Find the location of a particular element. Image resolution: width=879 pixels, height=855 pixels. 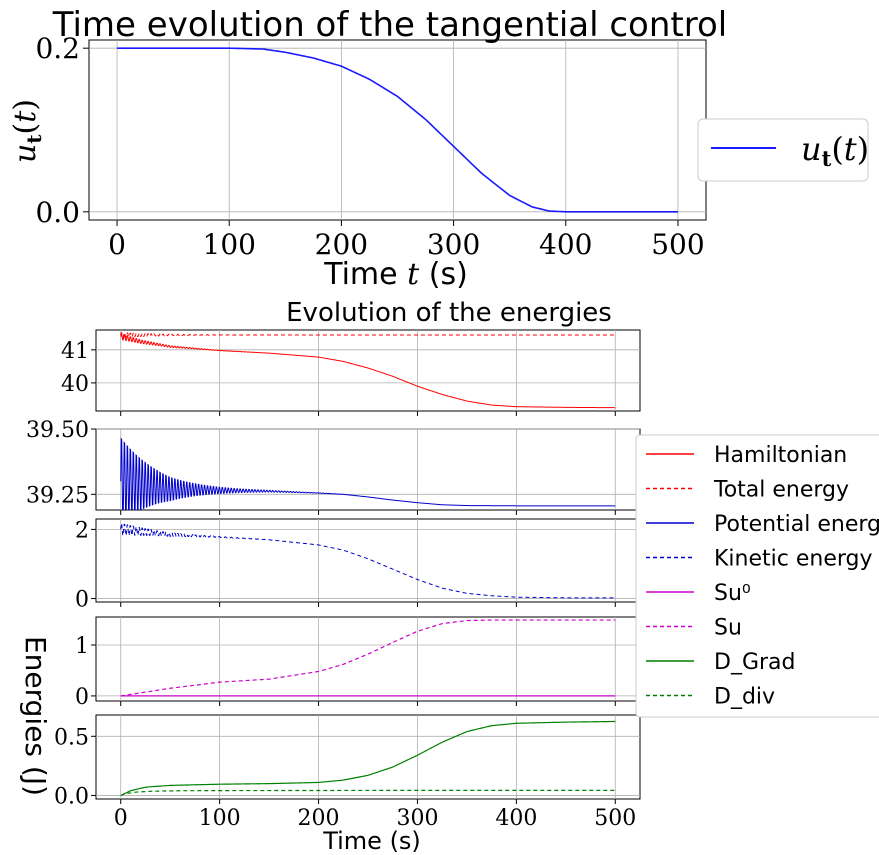

energies-line-d-div is located at coordinates (368, 793).